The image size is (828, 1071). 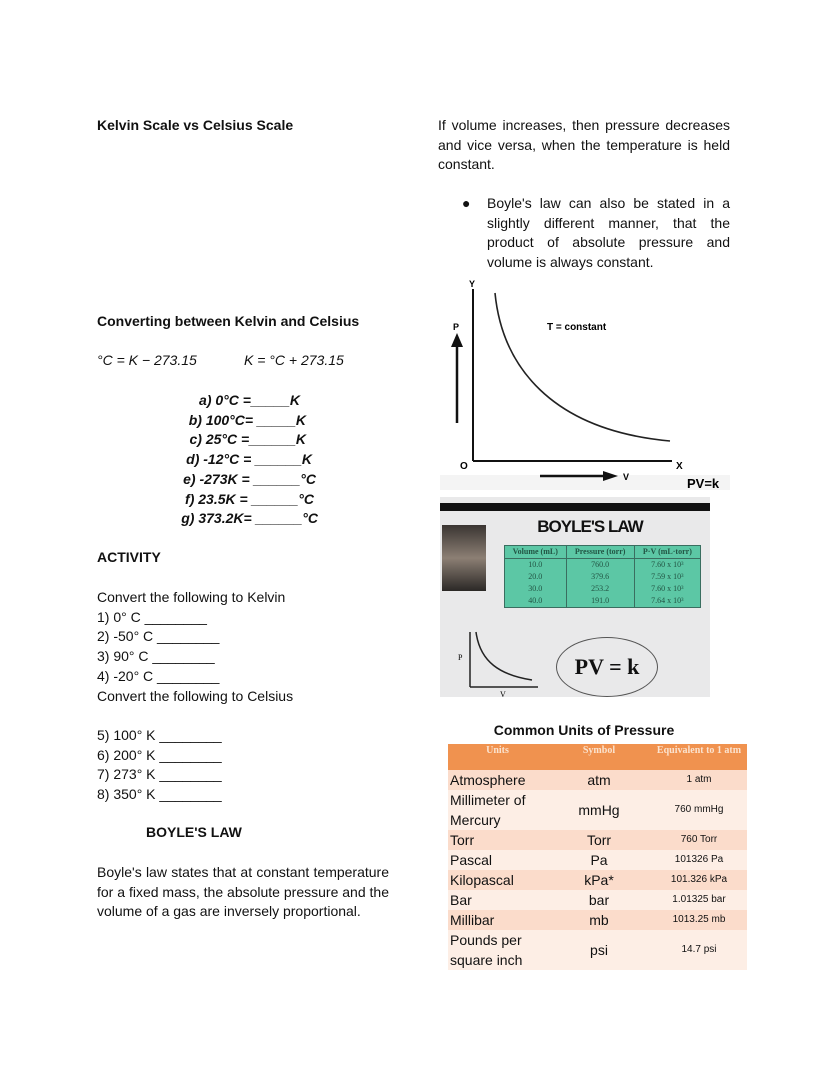 I want to click on pv-equation: PV = k, so click(x=607, y=667).